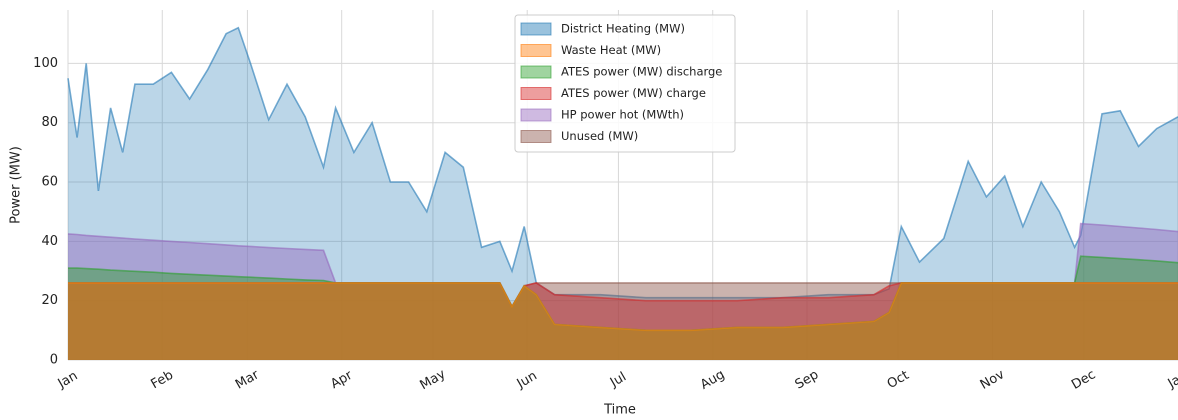 This screenshot has width=1178, height=420. Describe the element at coordinates (611, 50) in the screenshot. I see `legend-label: Waste Heat (MW)` at that location.